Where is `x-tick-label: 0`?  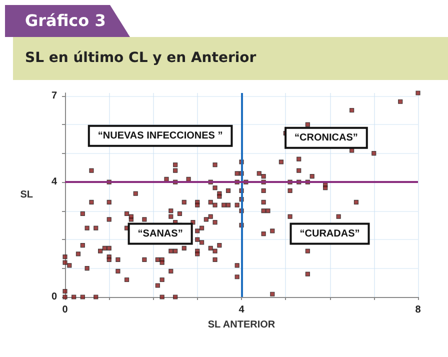
x-tick-label: 0 is located at coordinates (65, 310).